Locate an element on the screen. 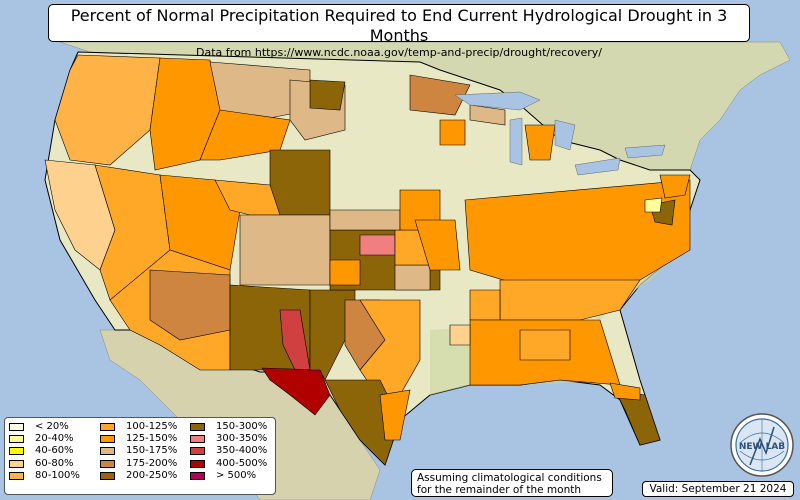 Image resolution: width=800 pixels, height=500 pixels. legend-label: 350-400% is located at coordinates (242, 451).